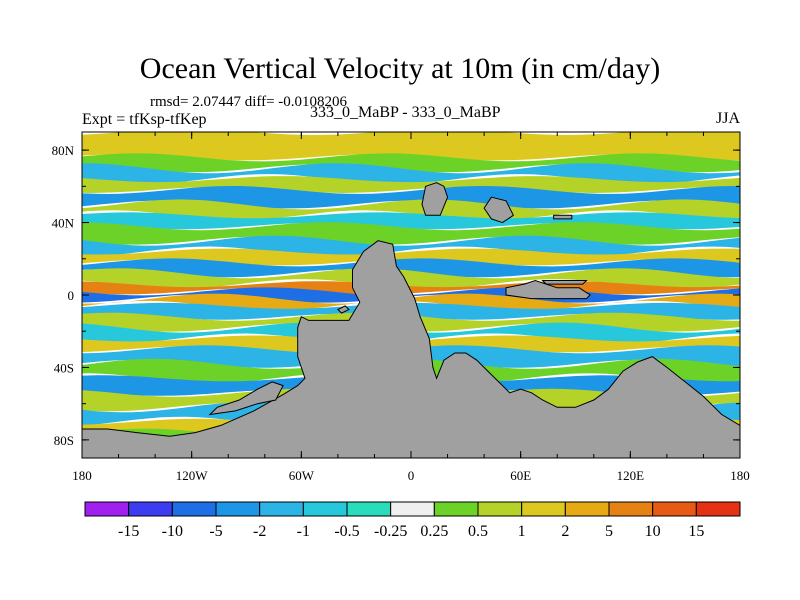 This screenshot has height=600, width=800. Describe the element at coordinates (563, 217) in the screenshot. I see `land-small-island` at that location.